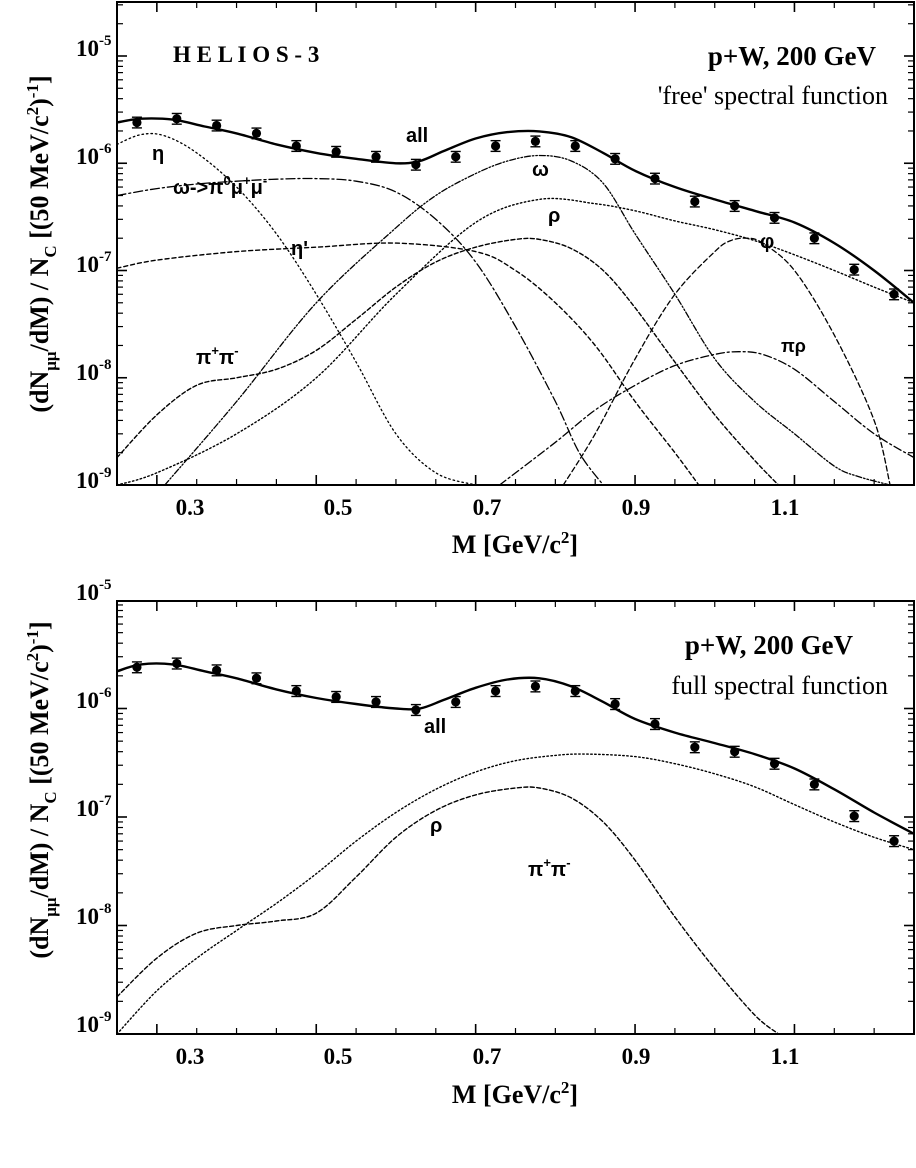 This screenshot has width=916, height=1168. What do you see at coordinates (549, 868) in the screenshot?
I see `bottom-label-pipi: π+π-` at bounding box center [549, 868].